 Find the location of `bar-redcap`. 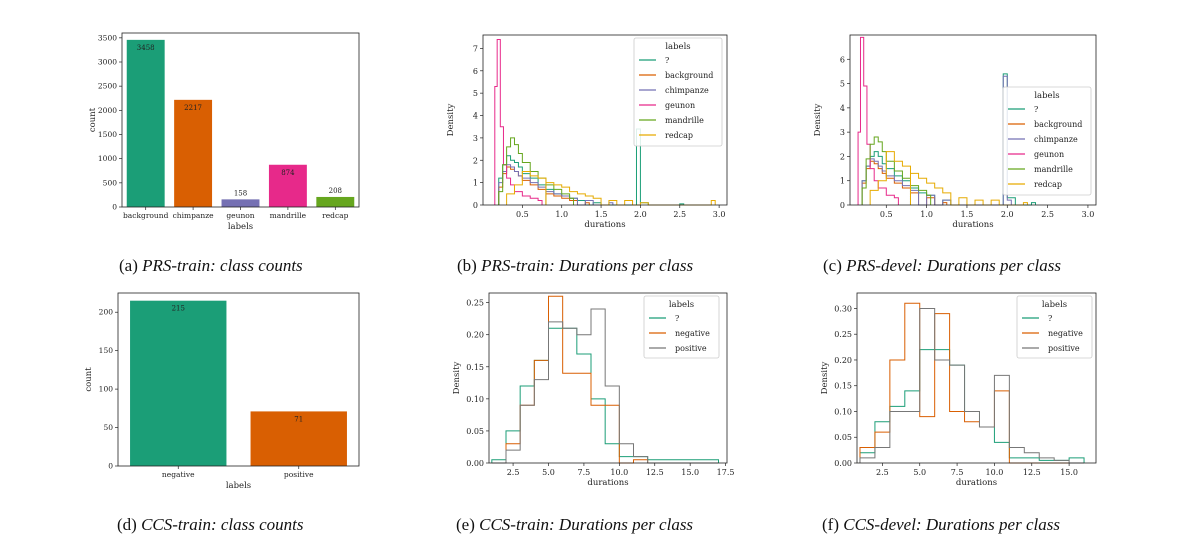

bar-redcap is located at coordinates (335, 201).